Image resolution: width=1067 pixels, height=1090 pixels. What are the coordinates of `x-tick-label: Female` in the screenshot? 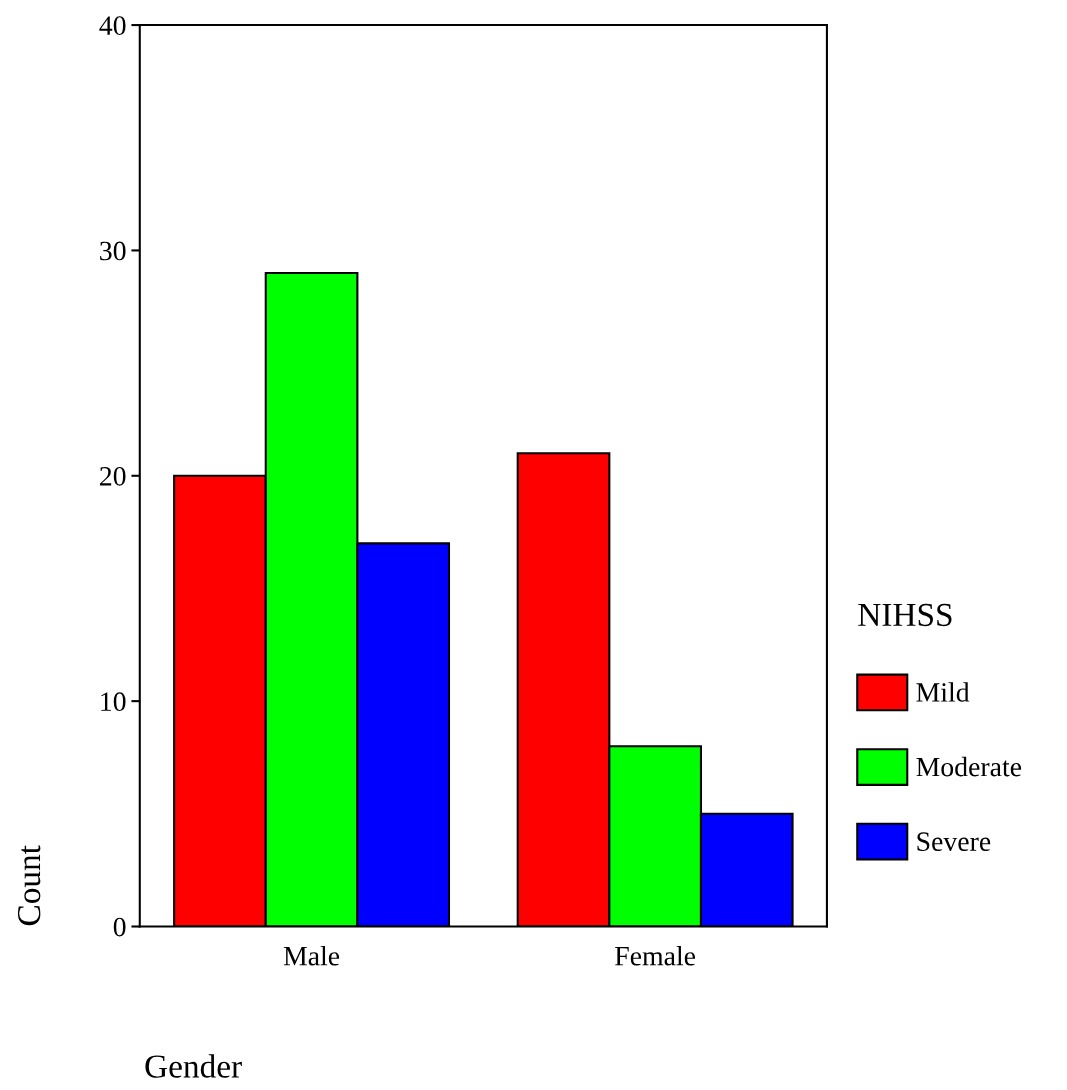 It's located at (655, 955).